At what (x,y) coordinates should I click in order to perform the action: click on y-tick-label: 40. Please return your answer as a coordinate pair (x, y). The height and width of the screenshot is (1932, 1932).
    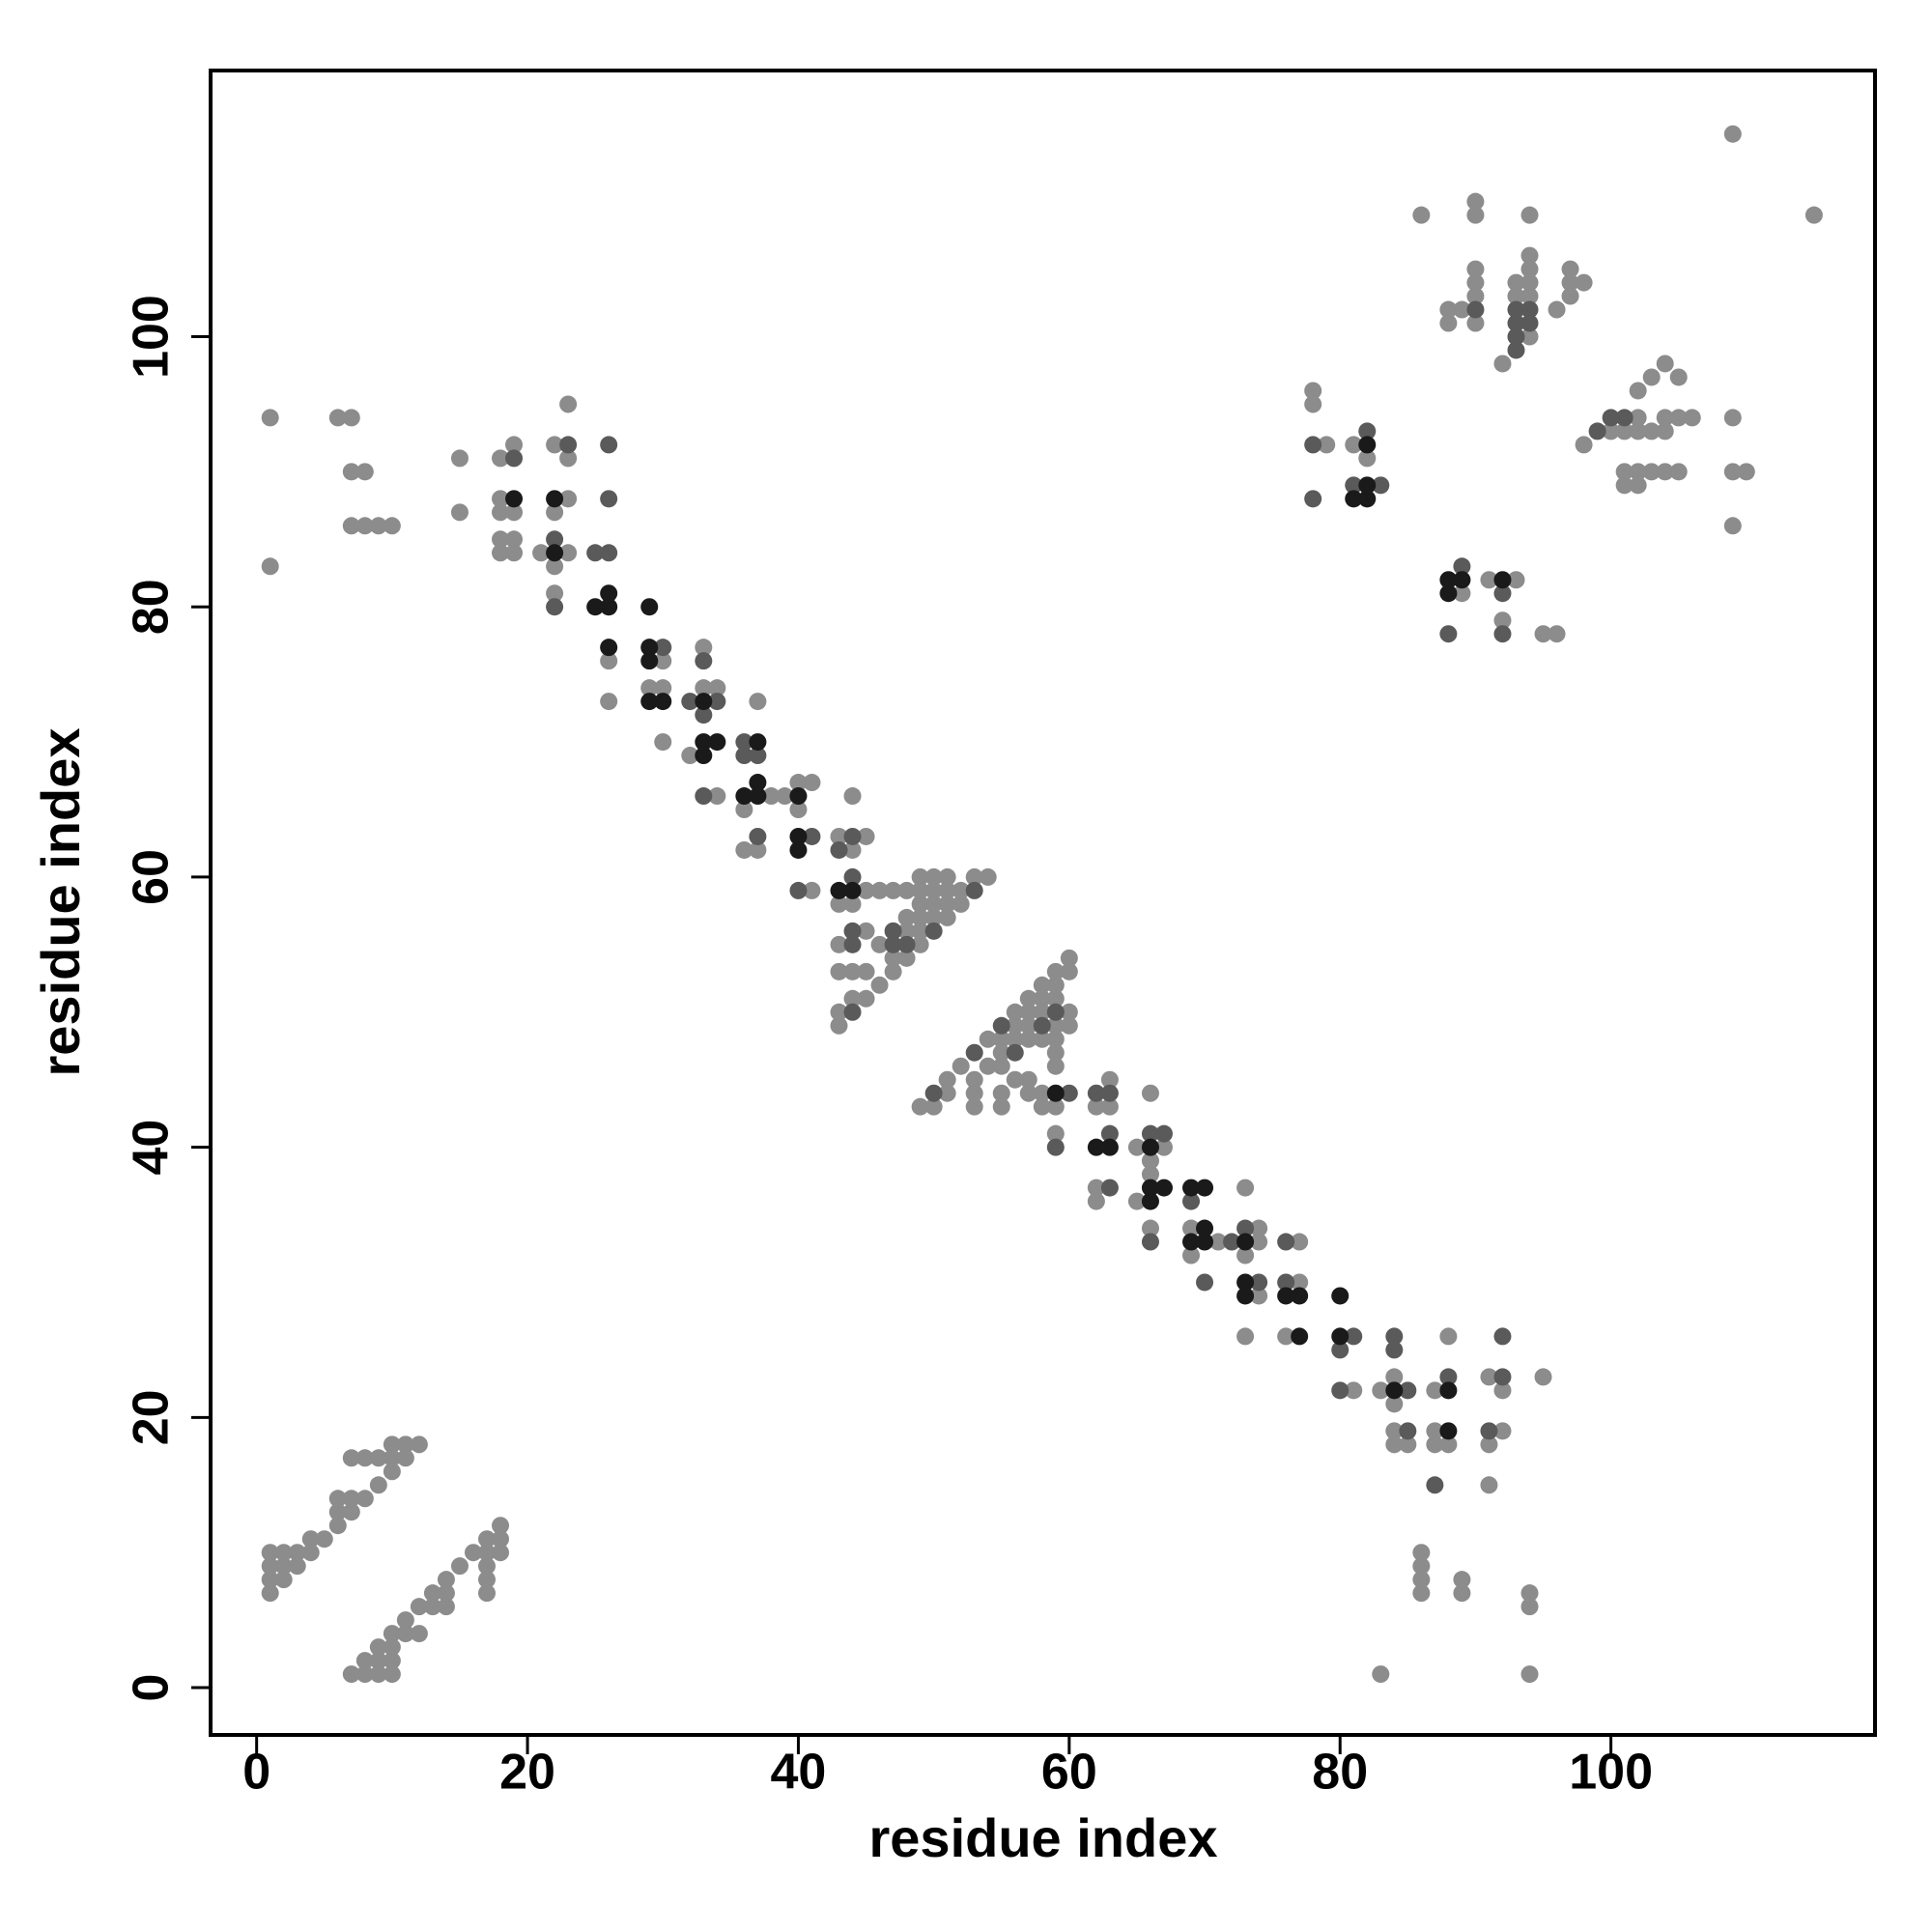
    Looking at the image, I should click on (152, 1148).